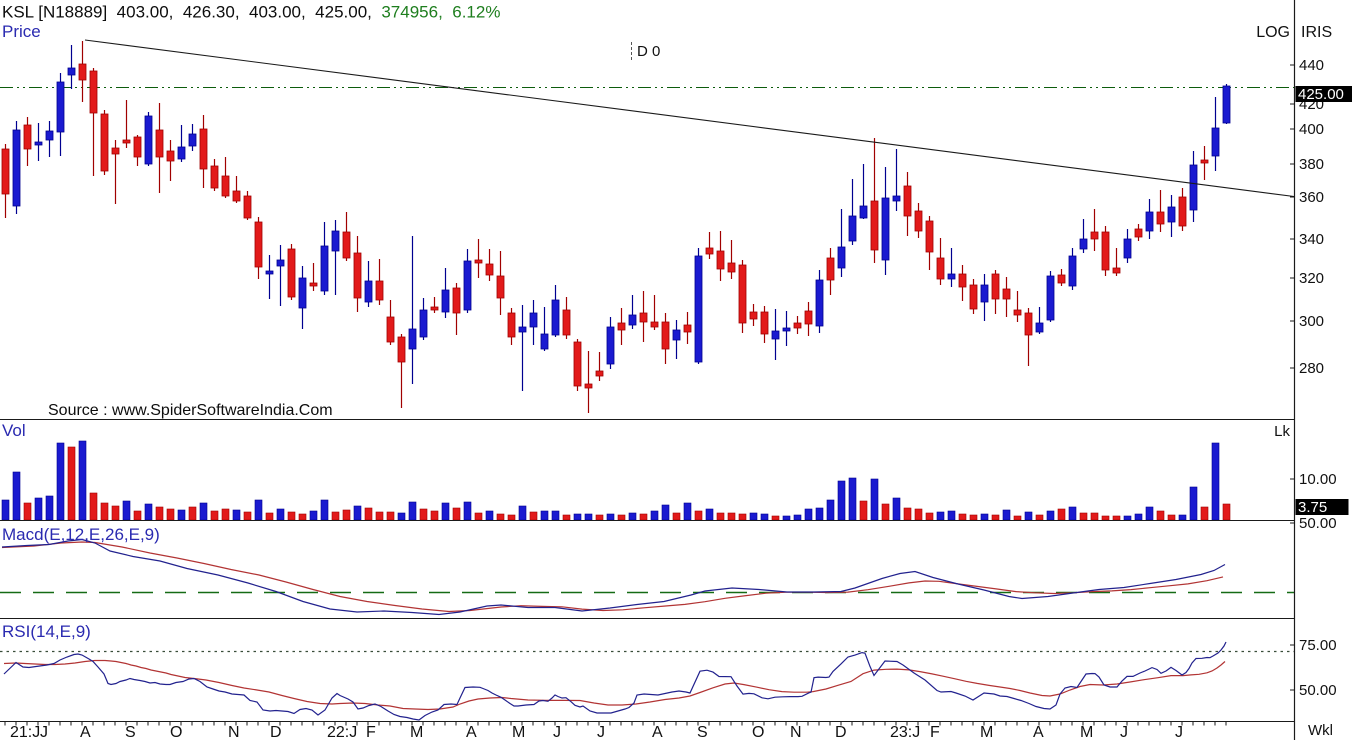 Image resolution: width=1352 pixels, height=745 pixels. Describe the element at coordinates (1311, 65) in the screenshot. I see `svg-text: 440` at that location.